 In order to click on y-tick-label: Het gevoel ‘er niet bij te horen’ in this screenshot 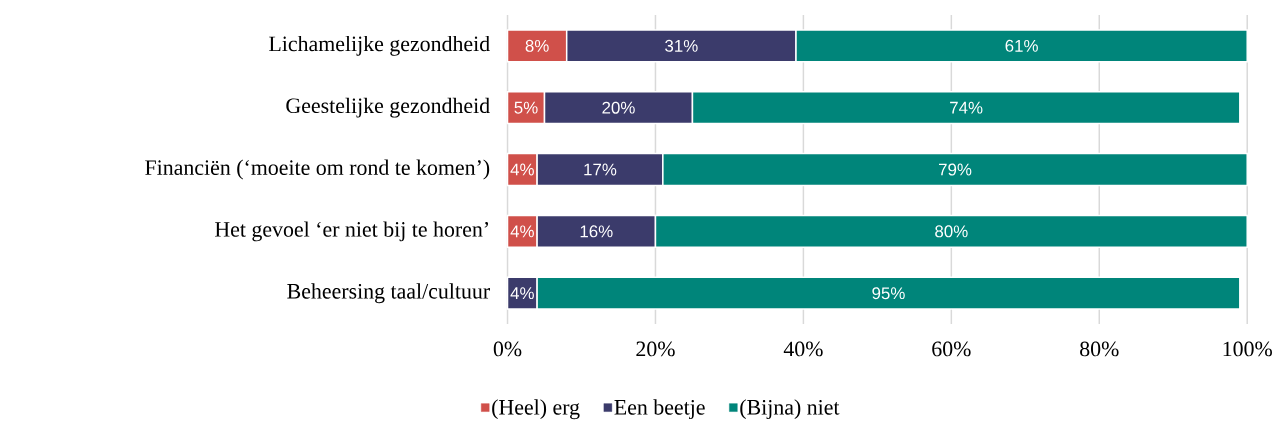, I will do `click(352, 231)`.